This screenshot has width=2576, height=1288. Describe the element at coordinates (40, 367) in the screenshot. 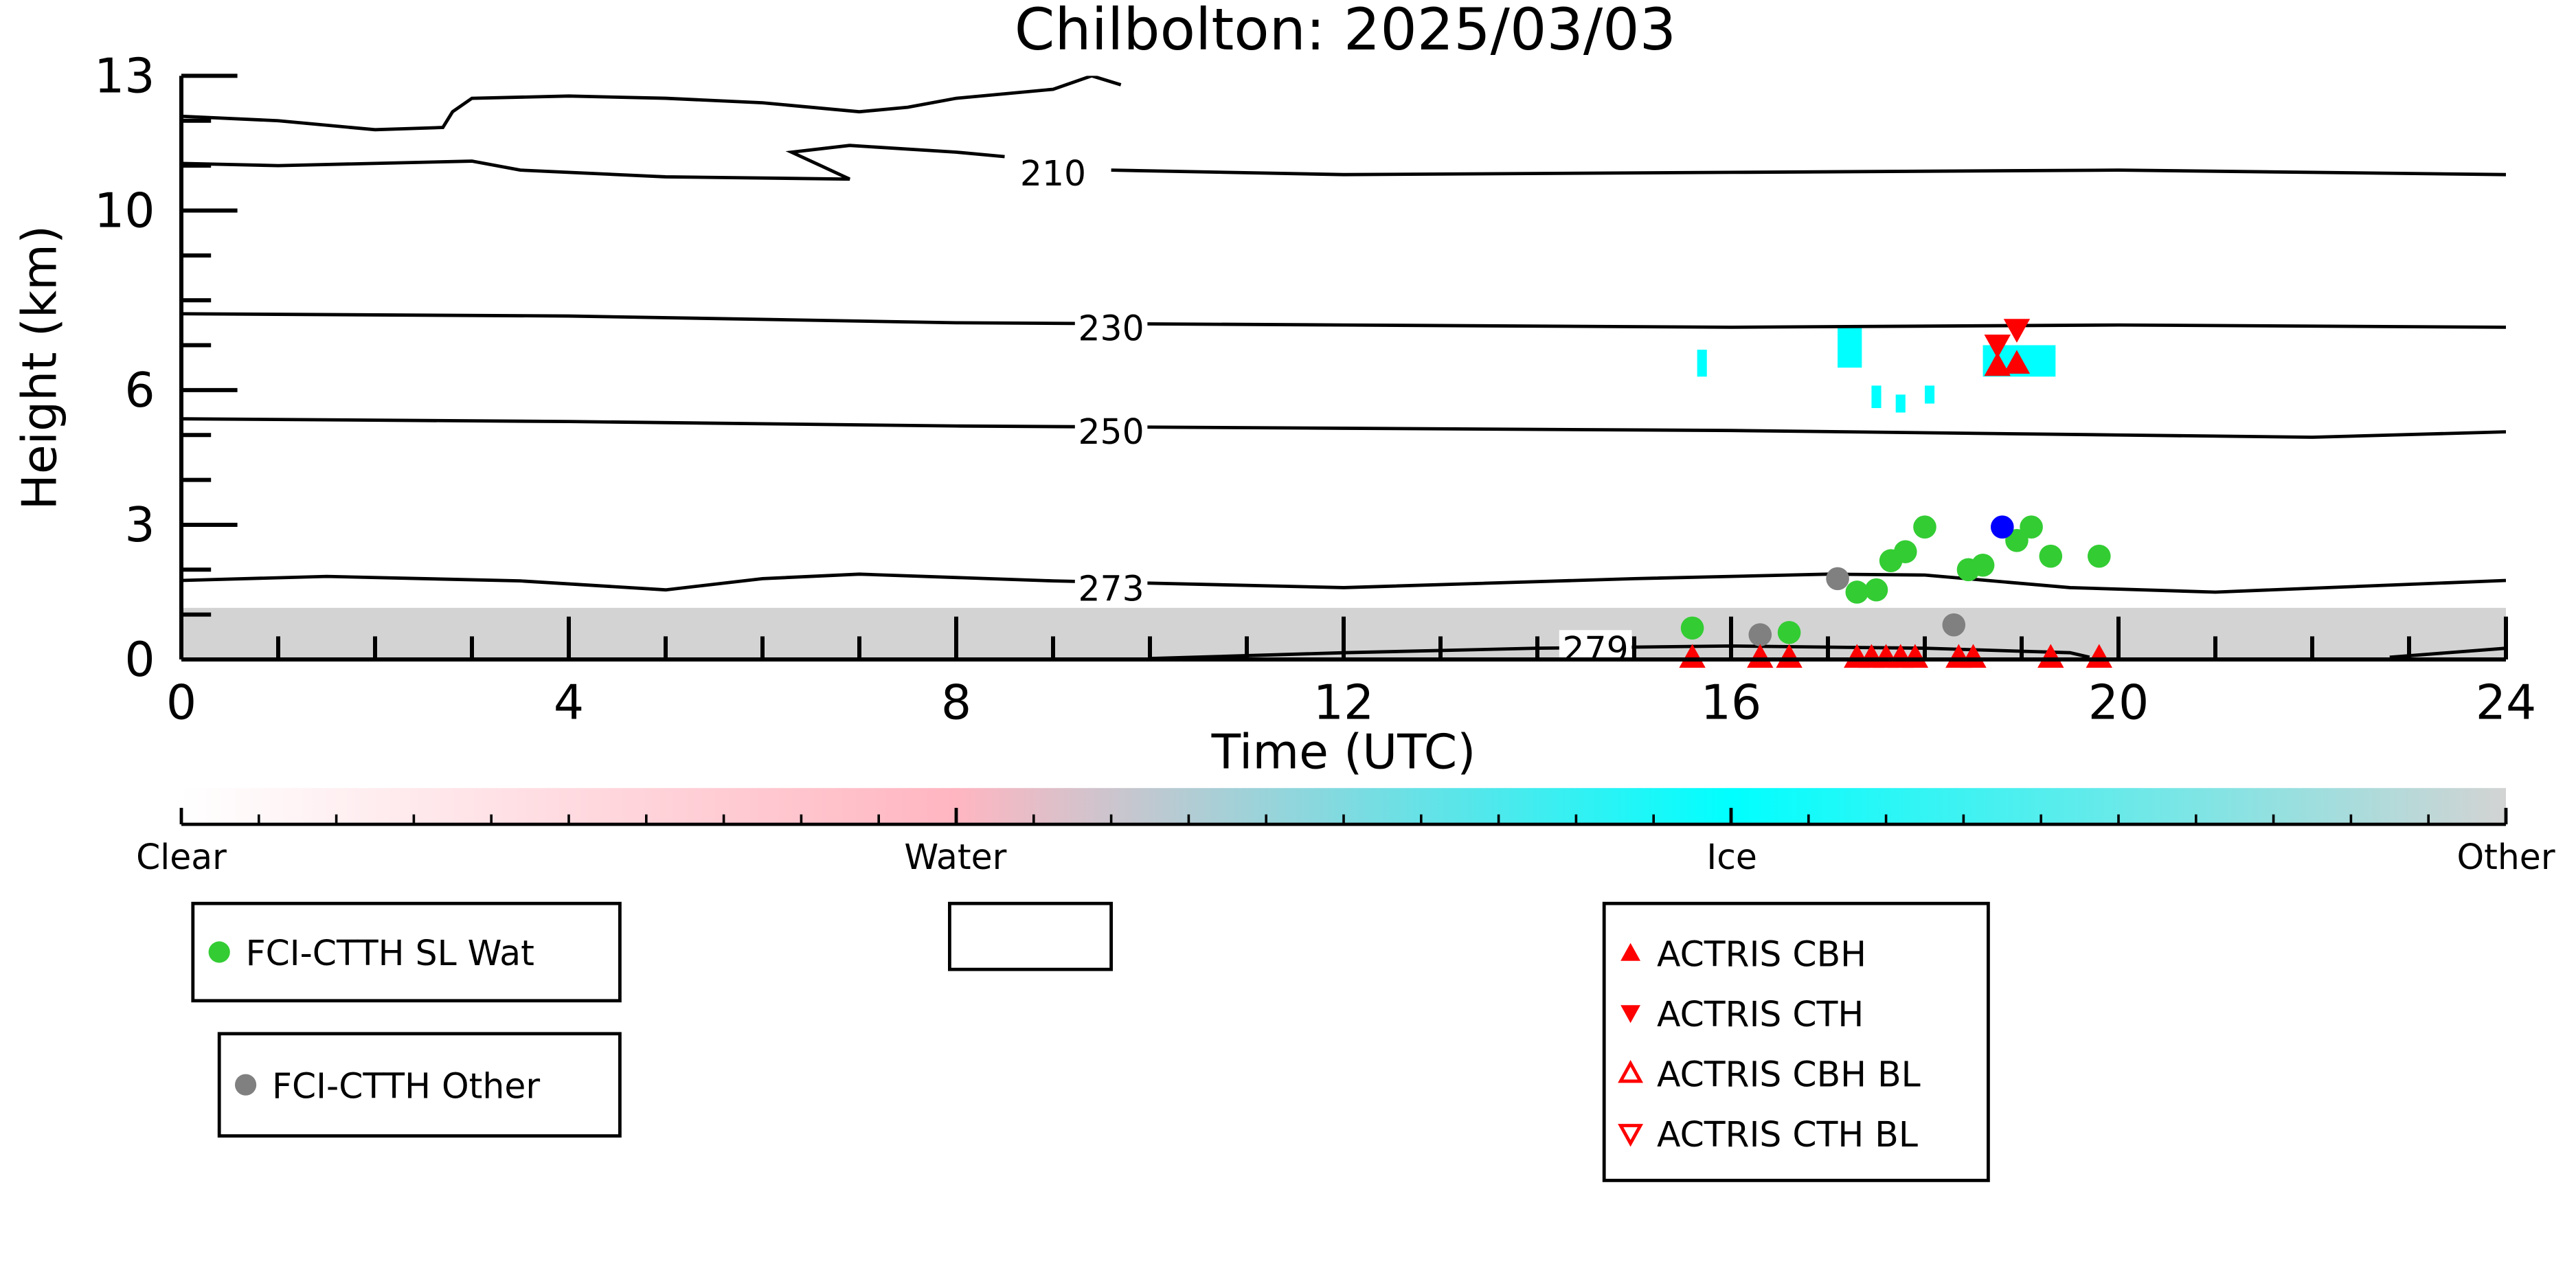

I see `y-axis-label: Height (km)` at that location.